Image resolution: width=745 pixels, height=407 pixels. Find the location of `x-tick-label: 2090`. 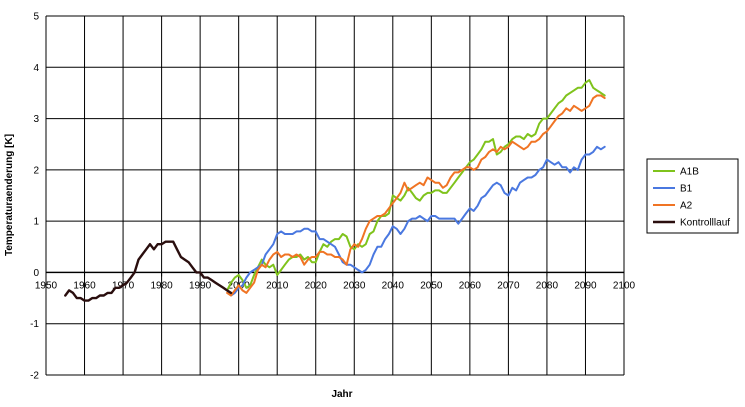

x-tick-label: 2090 is located at coordinates (585, 285).